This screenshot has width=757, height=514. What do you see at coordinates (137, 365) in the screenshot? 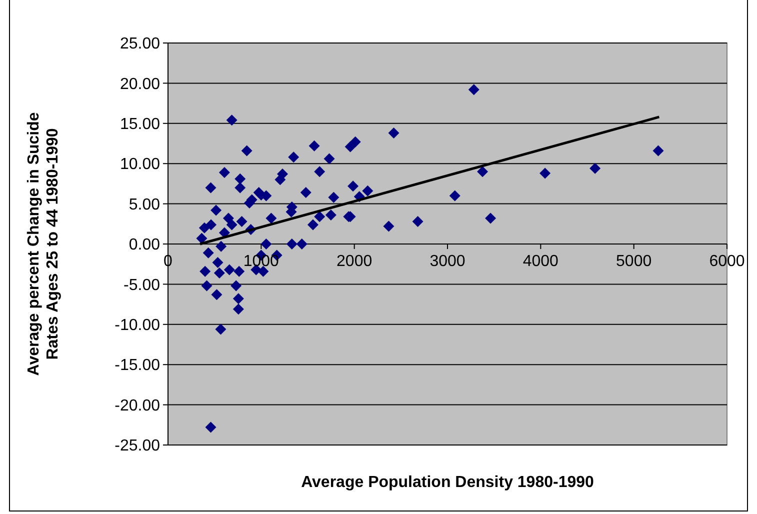
I see `y-tick-label: -15.00` at bounding box center [137, 365].